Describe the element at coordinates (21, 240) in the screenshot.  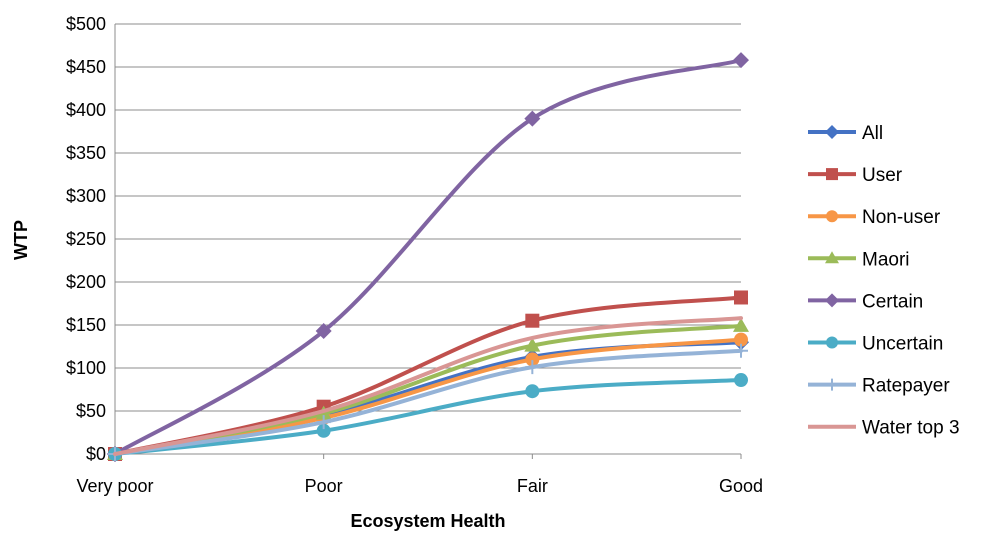
I see `y-axis-title: WTP` at that location.